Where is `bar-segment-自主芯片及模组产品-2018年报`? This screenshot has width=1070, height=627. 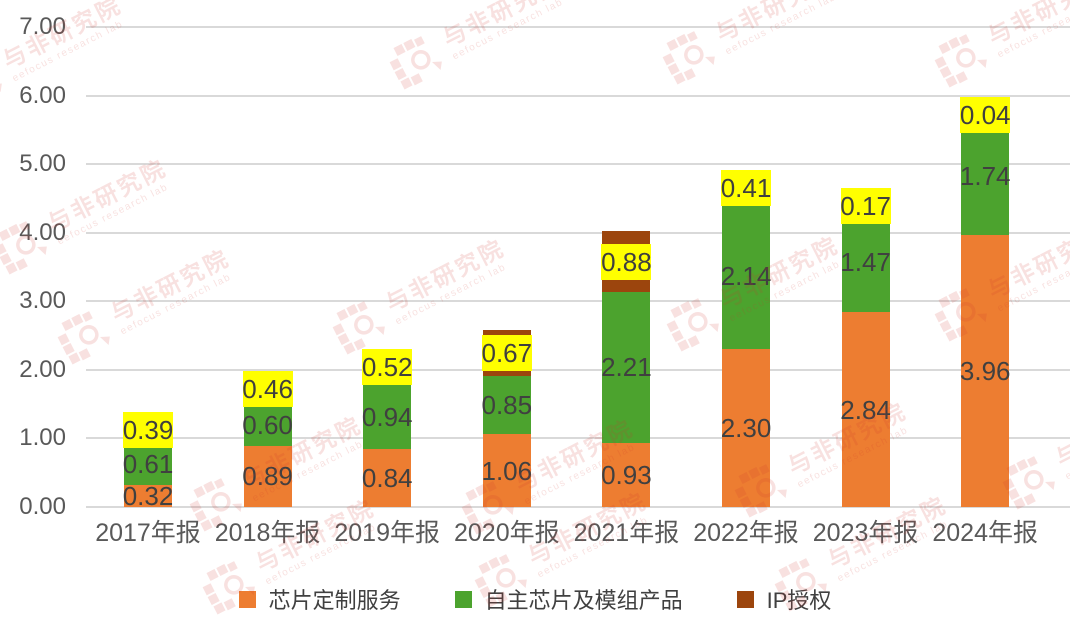
bar-segment-自主芯片及模组产品-2018年报 is located at coordinates (267, 425).